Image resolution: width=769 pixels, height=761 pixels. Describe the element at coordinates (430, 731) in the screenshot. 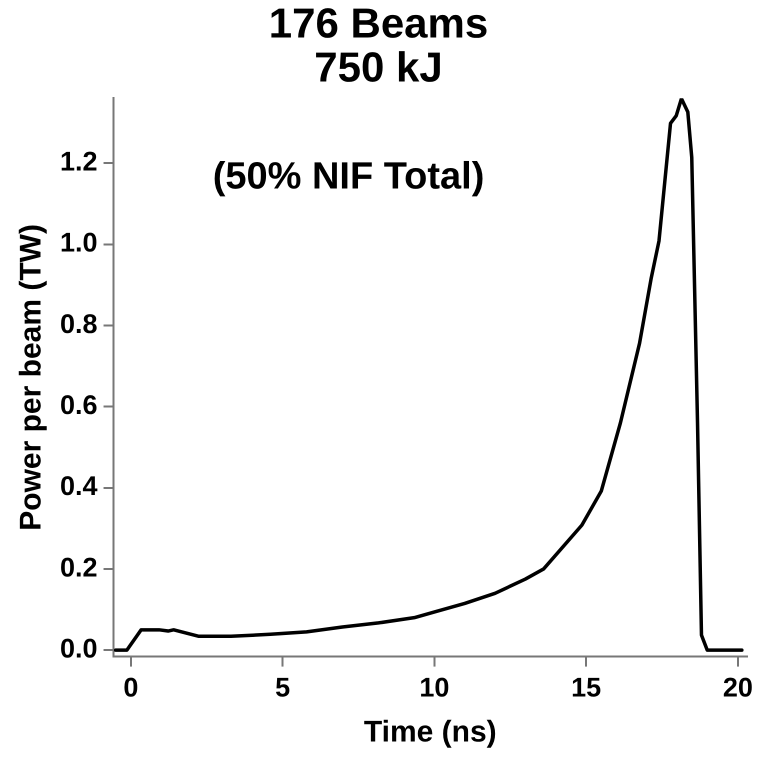

I see `x-axis-title: Time (ns)` at that location.